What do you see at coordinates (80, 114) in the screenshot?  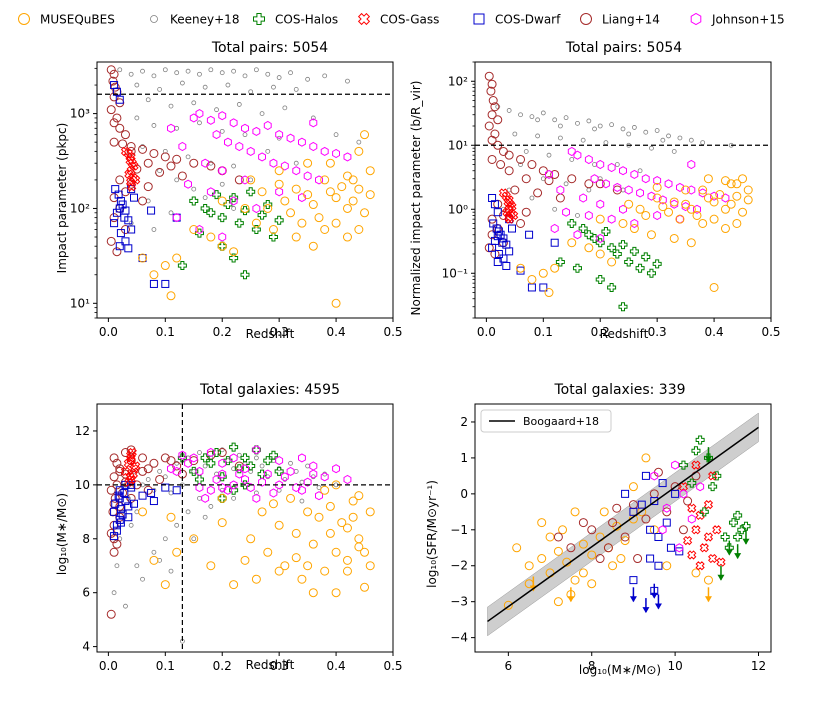 I see `y-tick-label: 10³` at bounding box center [80, 114].